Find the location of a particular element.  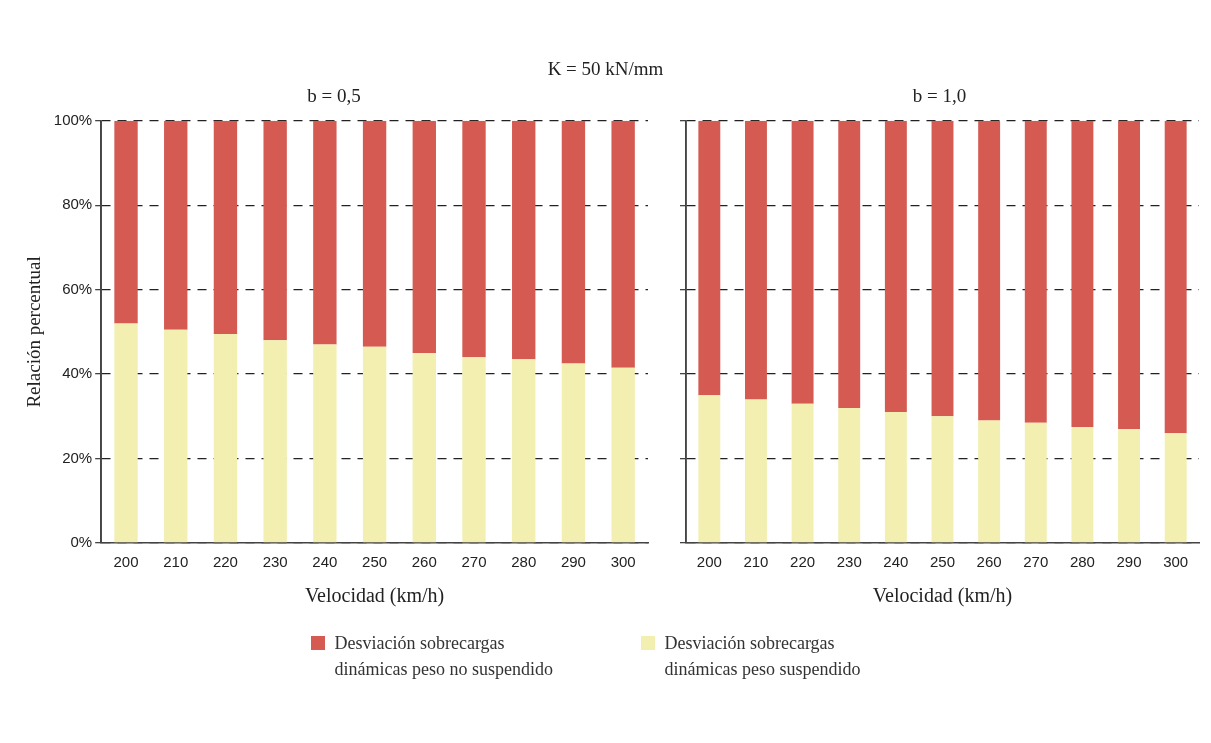

y-tick-label: 80% is located at coordinates (77, 204).